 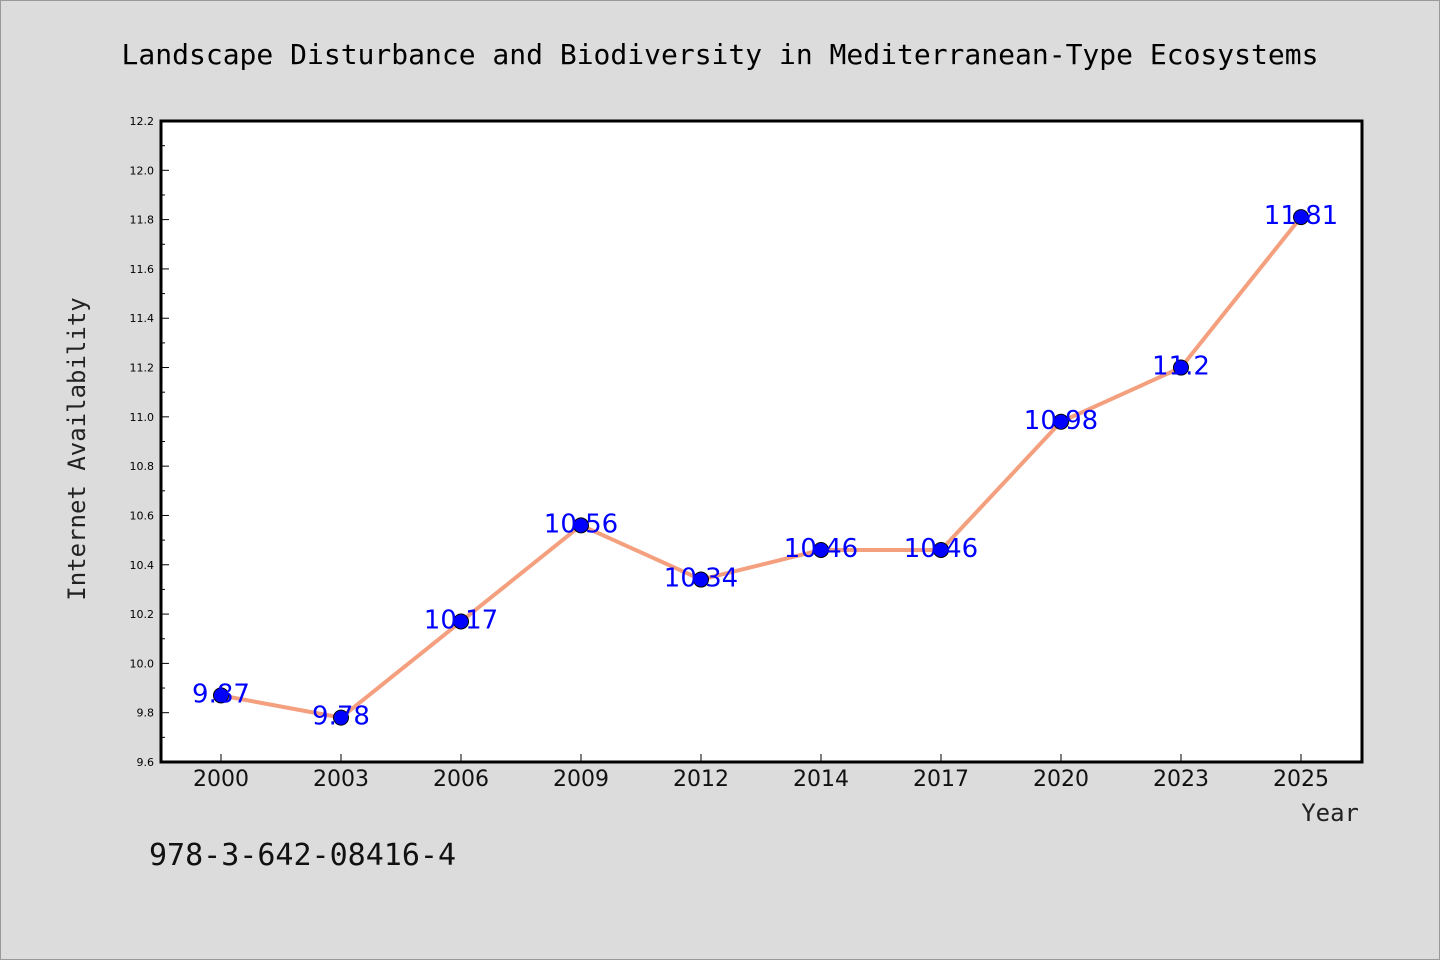 What do you see at coordinates (146, 762) in the screenshot?
I see `y-tick-label: 9.6` at bounding box center [146, 762].